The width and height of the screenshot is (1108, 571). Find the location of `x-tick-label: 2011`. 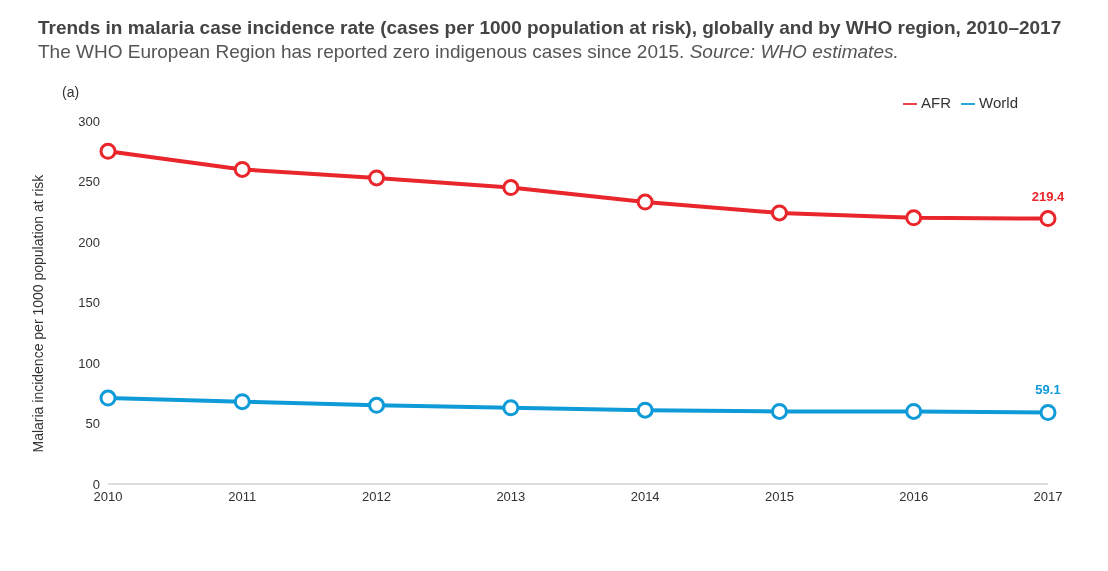

x-tick-label: 2011 is located at coordinates (242, 497).